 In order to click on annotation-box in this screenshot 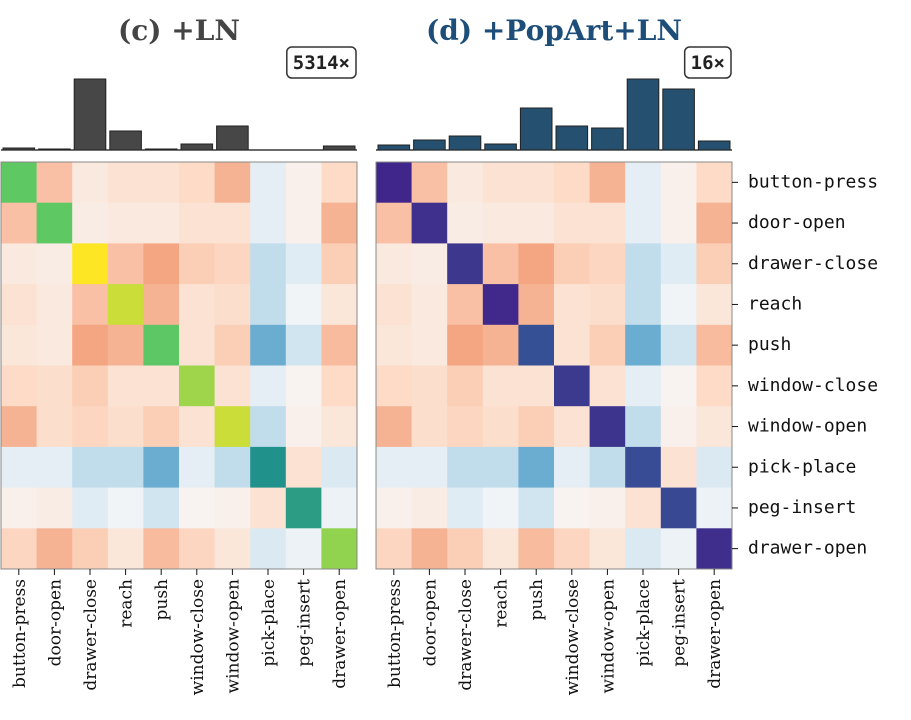, I will do `click(707, 62)`.